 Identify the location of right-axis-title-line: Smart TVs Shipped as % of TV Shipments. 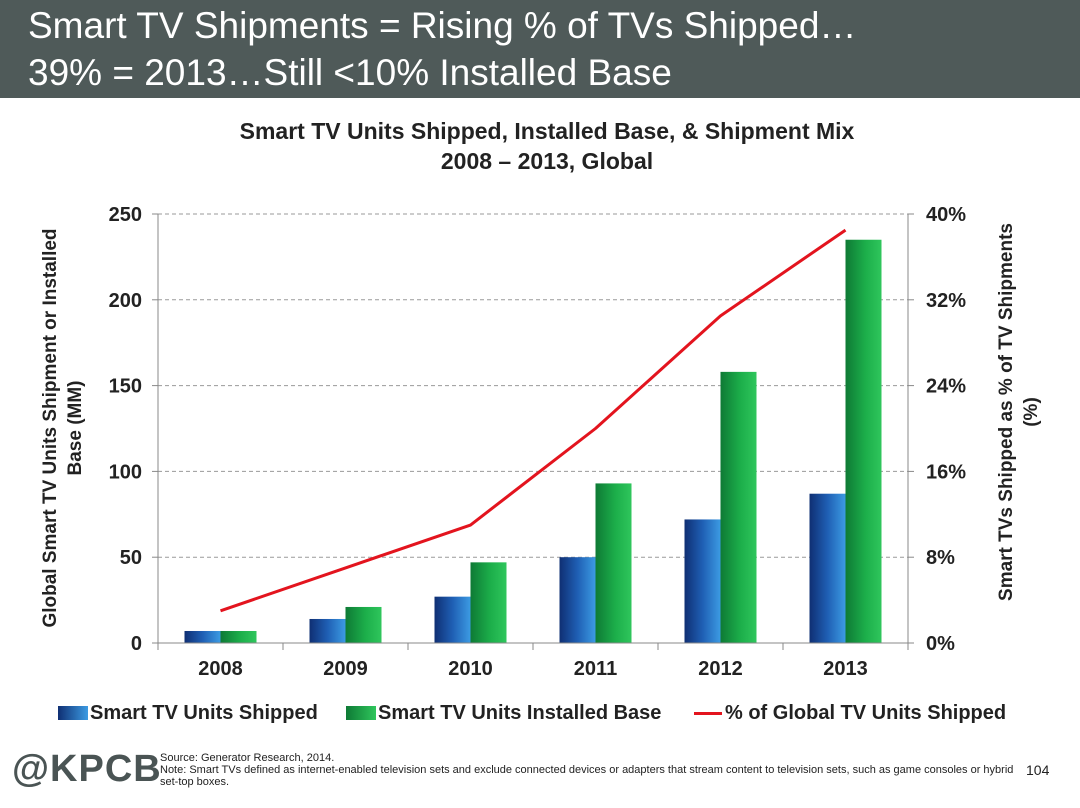
(1006, 412).